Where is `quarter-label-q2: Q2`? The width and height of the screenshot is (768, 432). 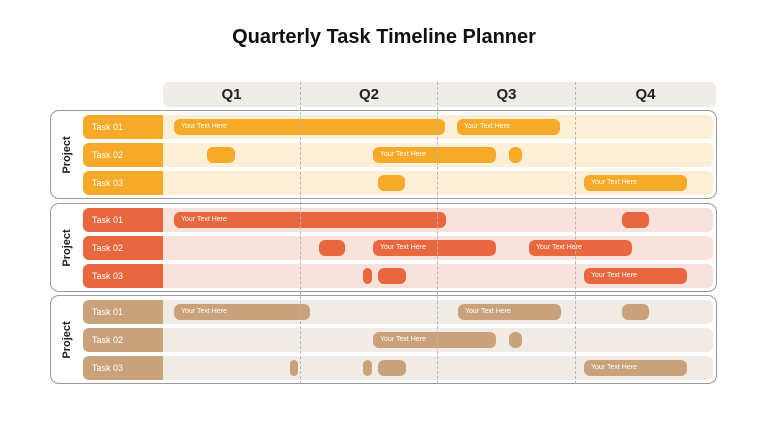
quarter-label-q2: Q2 is located at coordinates (368, 94).